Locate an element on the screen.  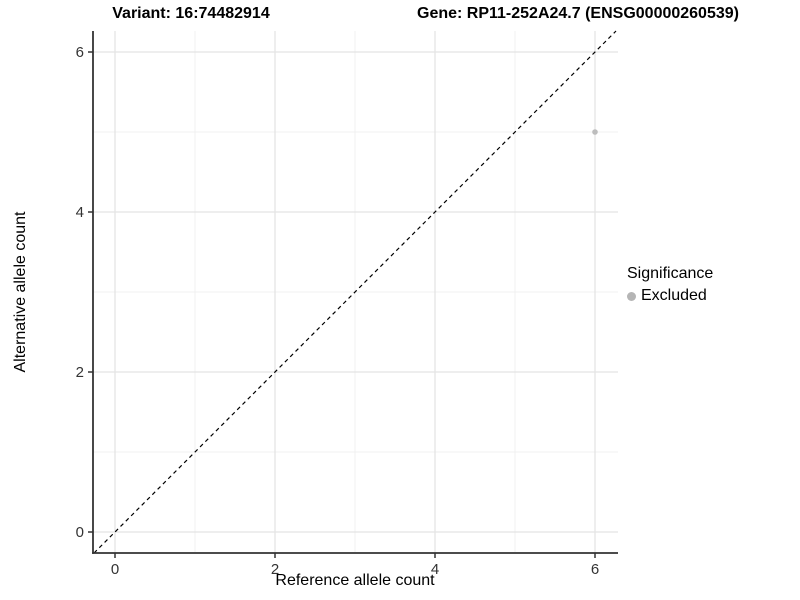
plot-title-variant: Variant: 16:74482914 is located at coordinates (191, 13).